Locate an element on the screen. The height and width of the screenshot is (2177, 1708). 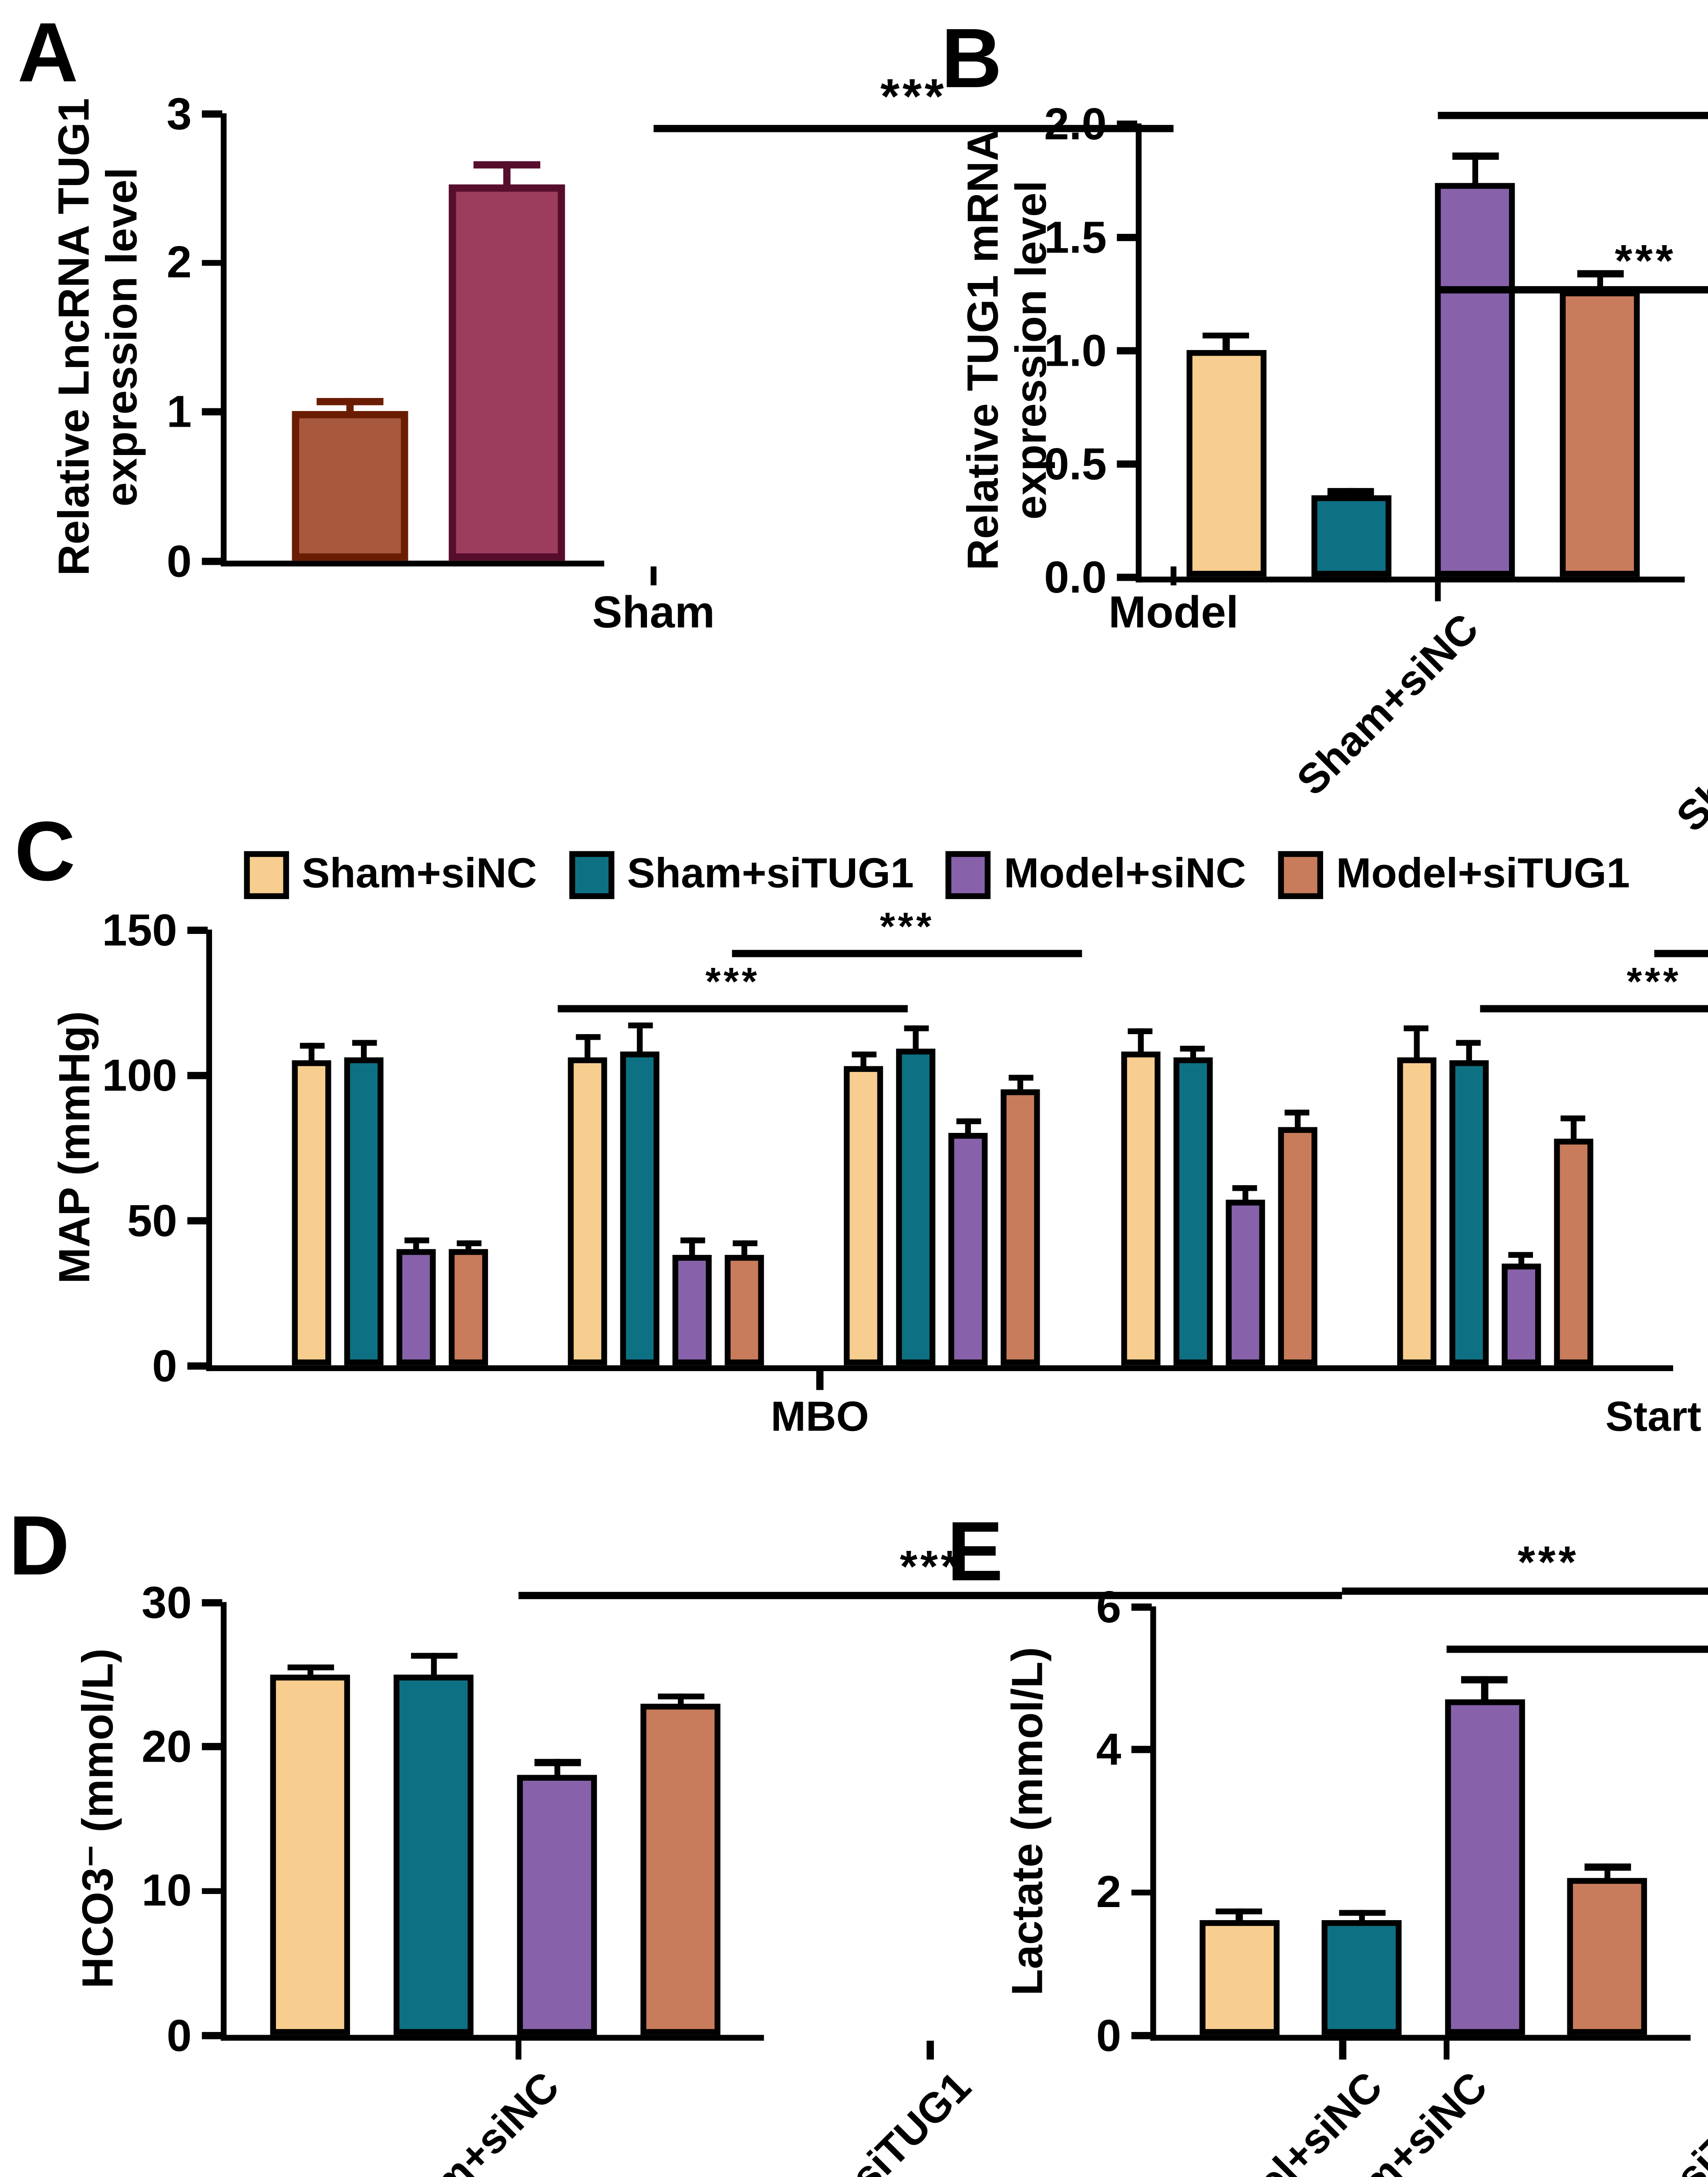
panel-b-letter: B is located at coordinates (971, 58).